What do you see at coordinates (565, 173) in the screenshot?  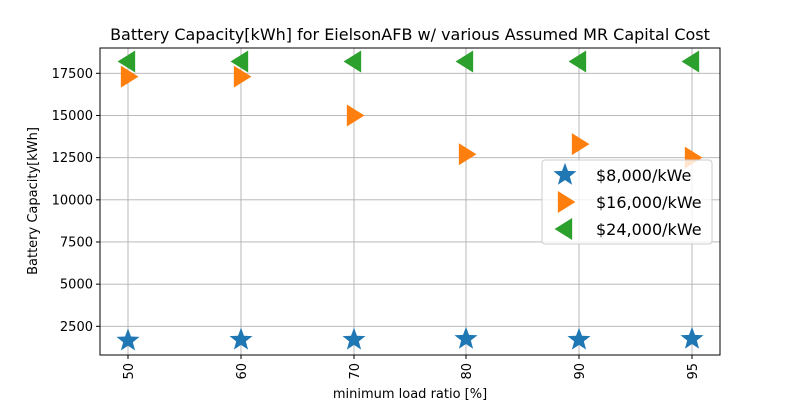 I see `legend-marker-star` at bounding box center [565, 173].